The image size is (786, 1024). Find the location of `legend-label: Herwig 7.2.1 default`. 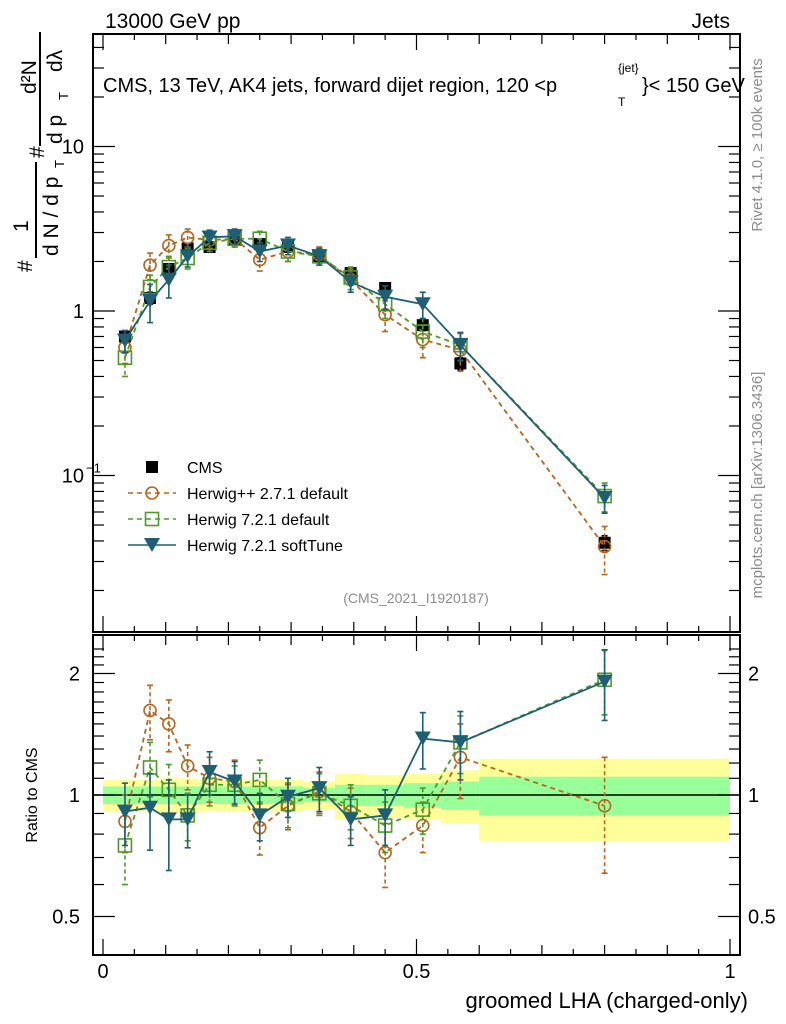

legend-label: Herwig 7.2.1 default is located at coordinates (258, 520).